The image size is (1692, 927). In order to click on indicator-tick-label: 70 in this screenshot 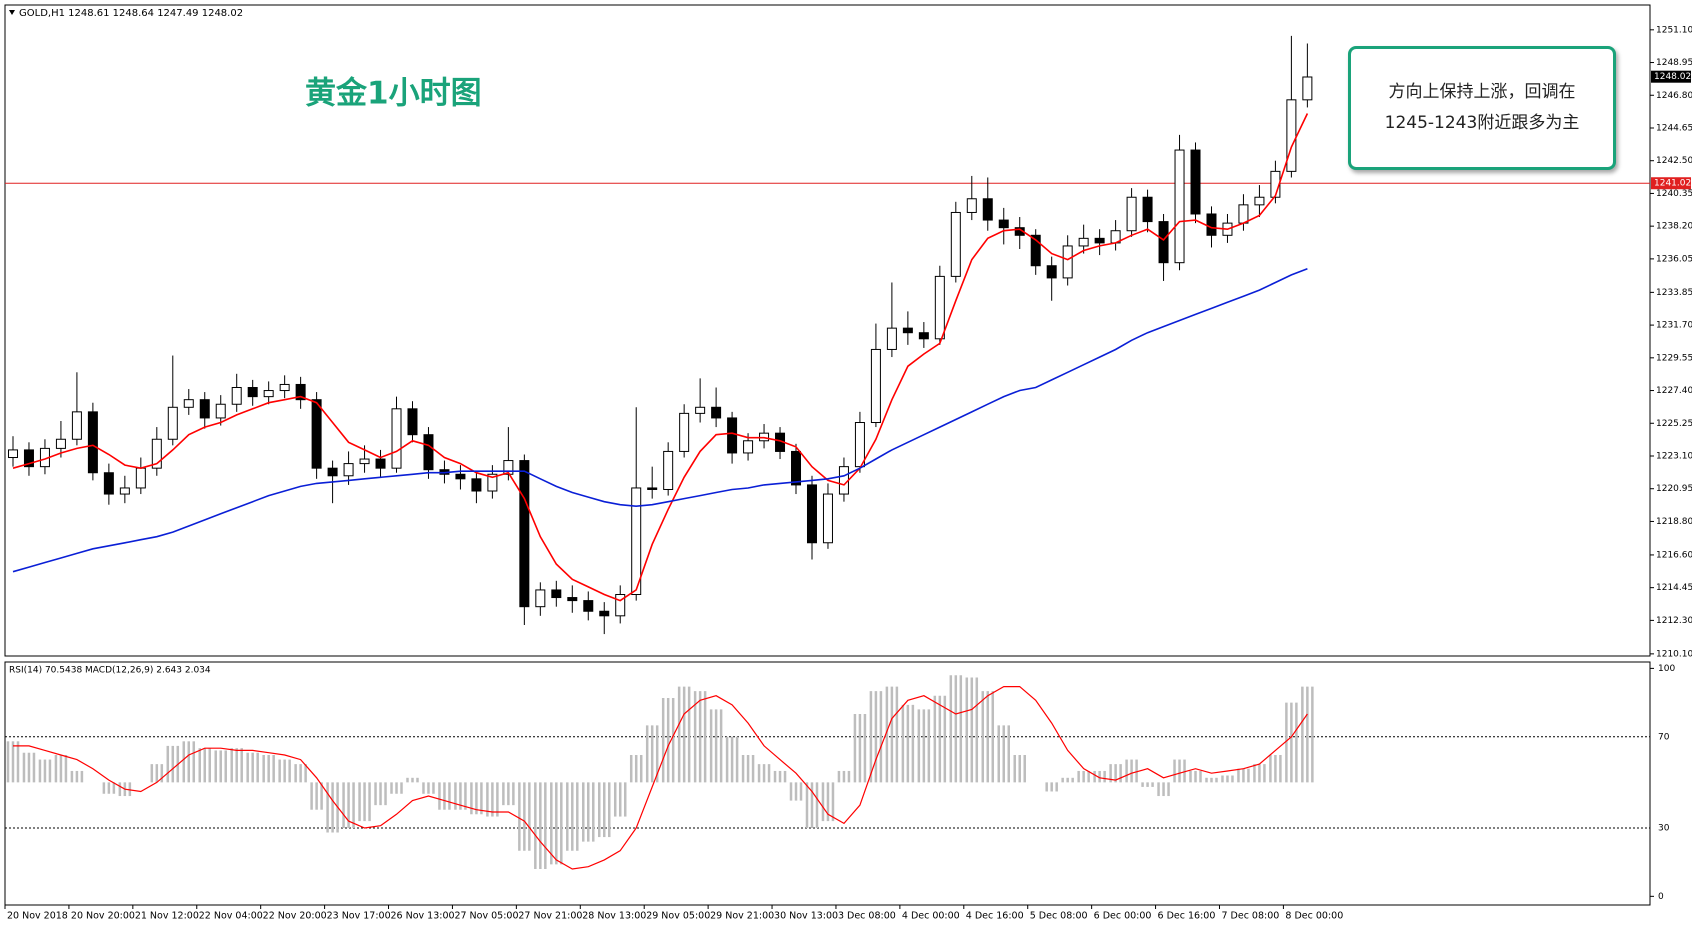, I will do `click(1664, 737)`.